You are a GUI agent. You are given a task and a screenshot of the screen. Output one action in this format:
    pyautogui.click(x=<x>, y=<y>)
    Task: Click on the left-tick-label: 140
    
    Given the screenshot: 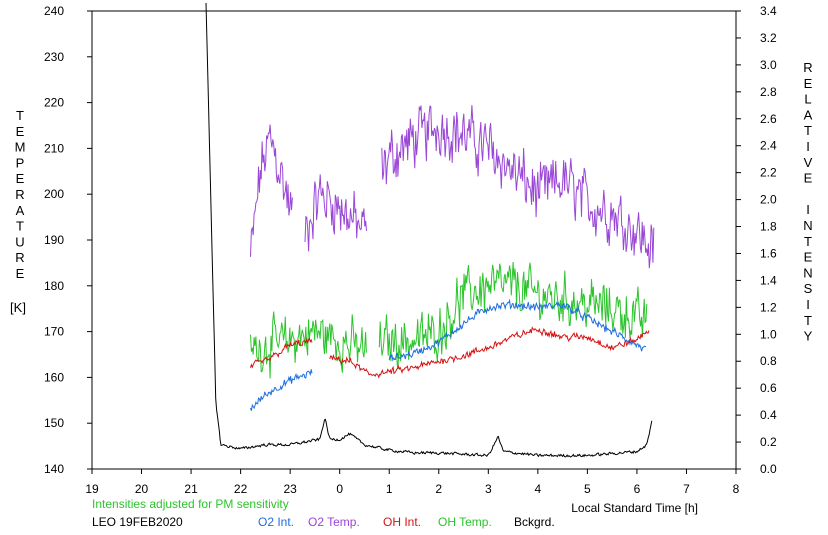 What is the action you would take?
    pyautogui.click(x=54, y=469)
    